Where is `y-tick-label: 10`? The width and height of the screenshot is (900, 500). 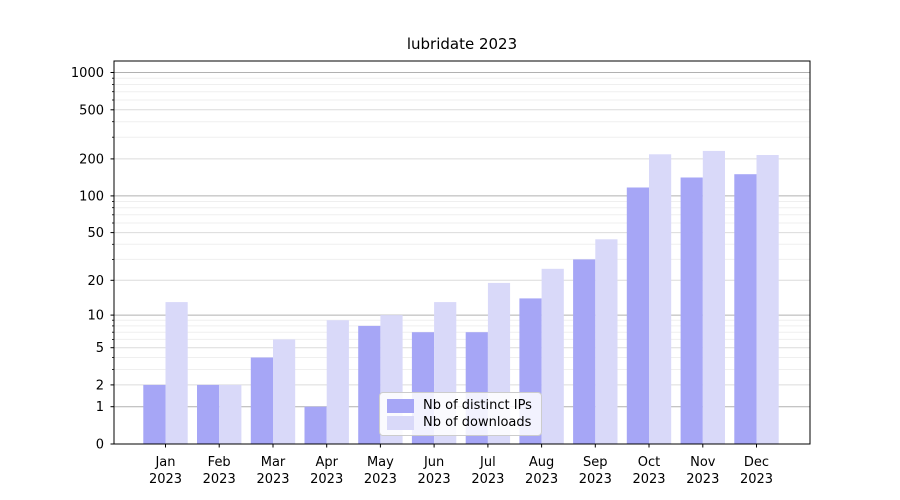
y-tick-label: 10 is located at coordinates (95, 316).